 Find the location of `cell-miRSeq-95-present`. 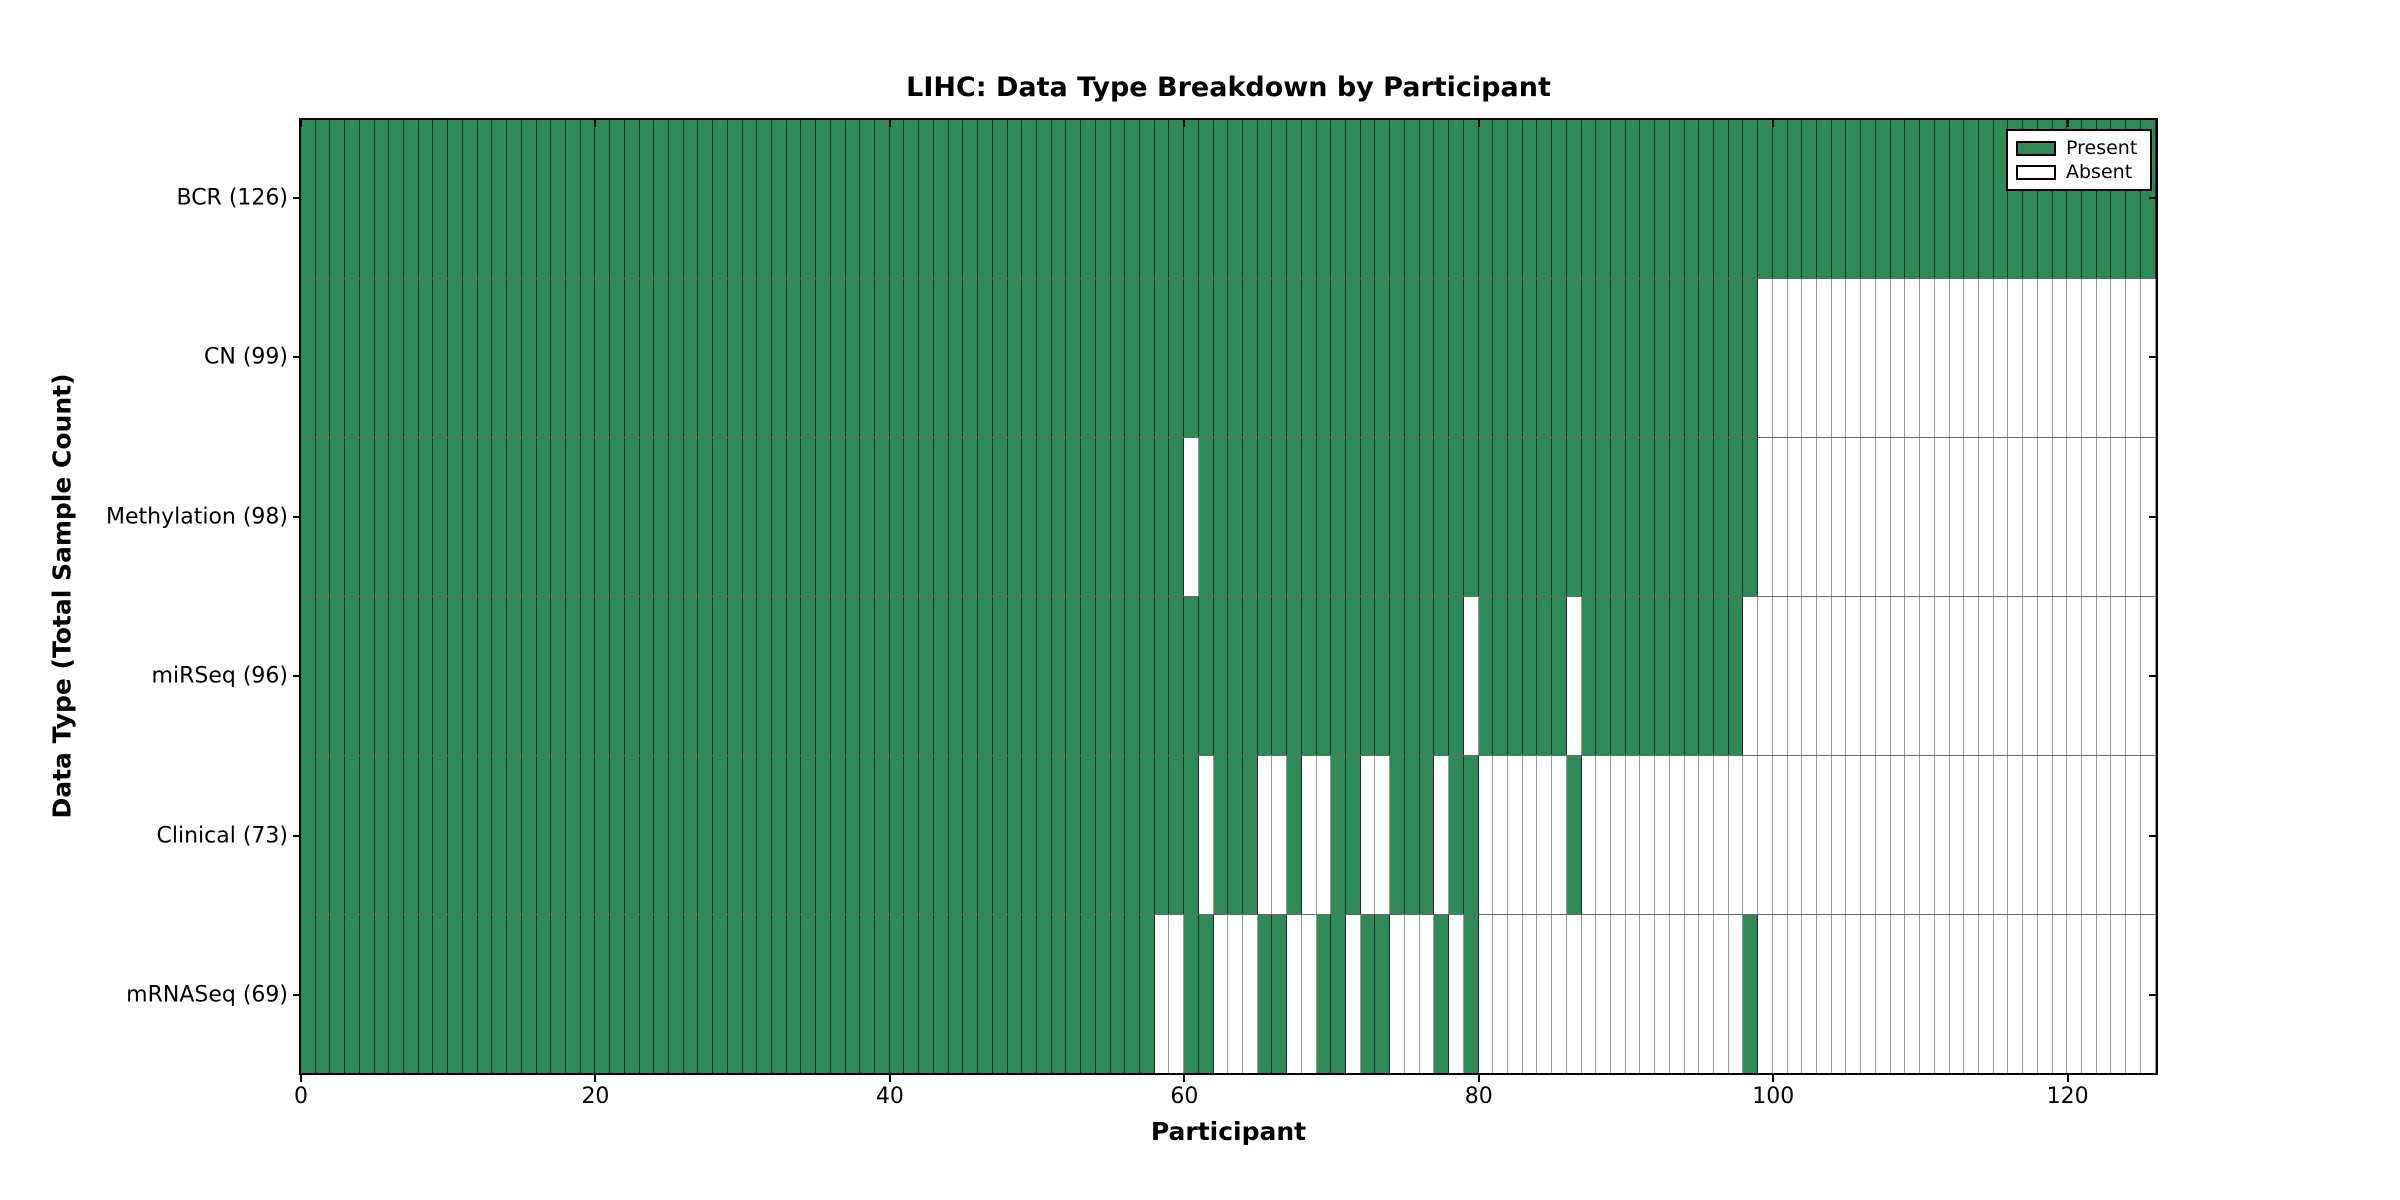

cell-miRSeq-95-present is located at coordinates (1706, 676).